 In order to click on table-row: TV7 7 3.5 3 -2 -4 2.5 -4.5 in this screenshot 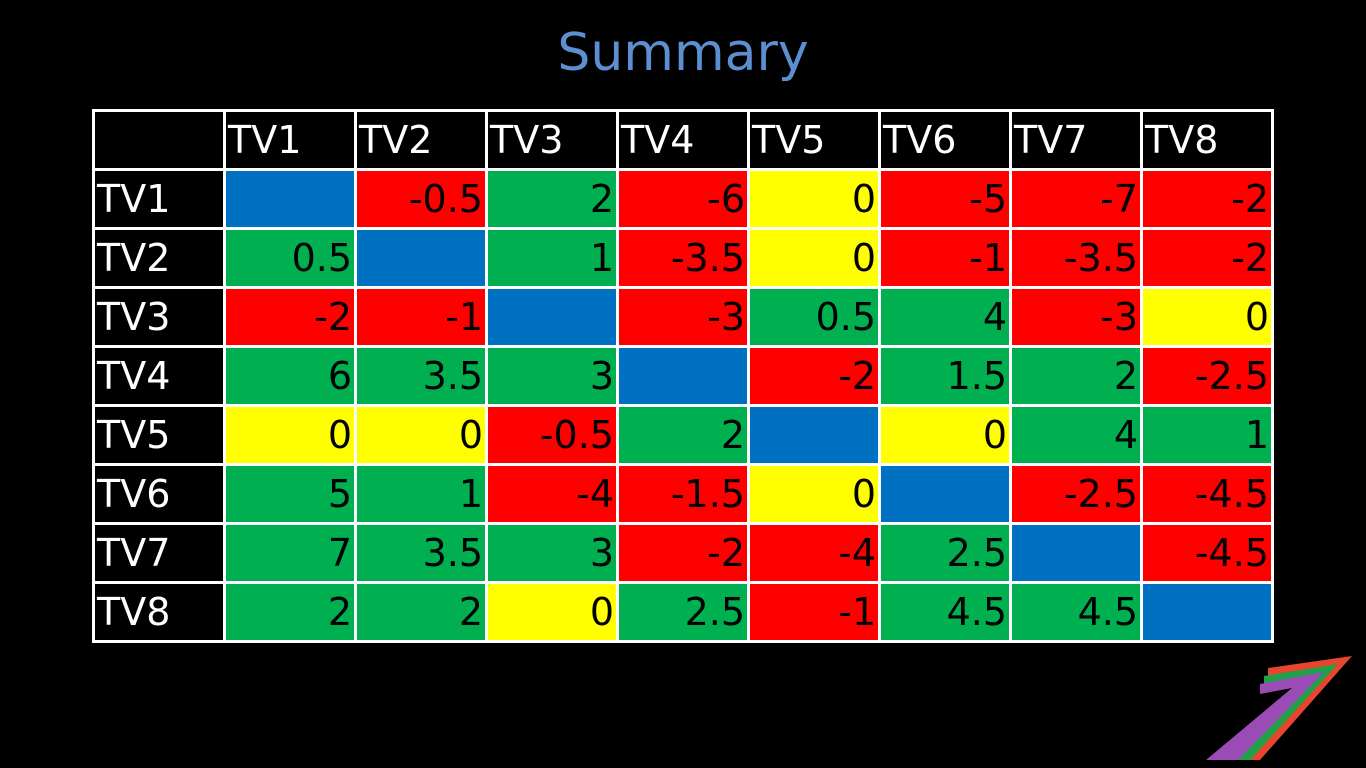, I will do `click(683, 553)`.